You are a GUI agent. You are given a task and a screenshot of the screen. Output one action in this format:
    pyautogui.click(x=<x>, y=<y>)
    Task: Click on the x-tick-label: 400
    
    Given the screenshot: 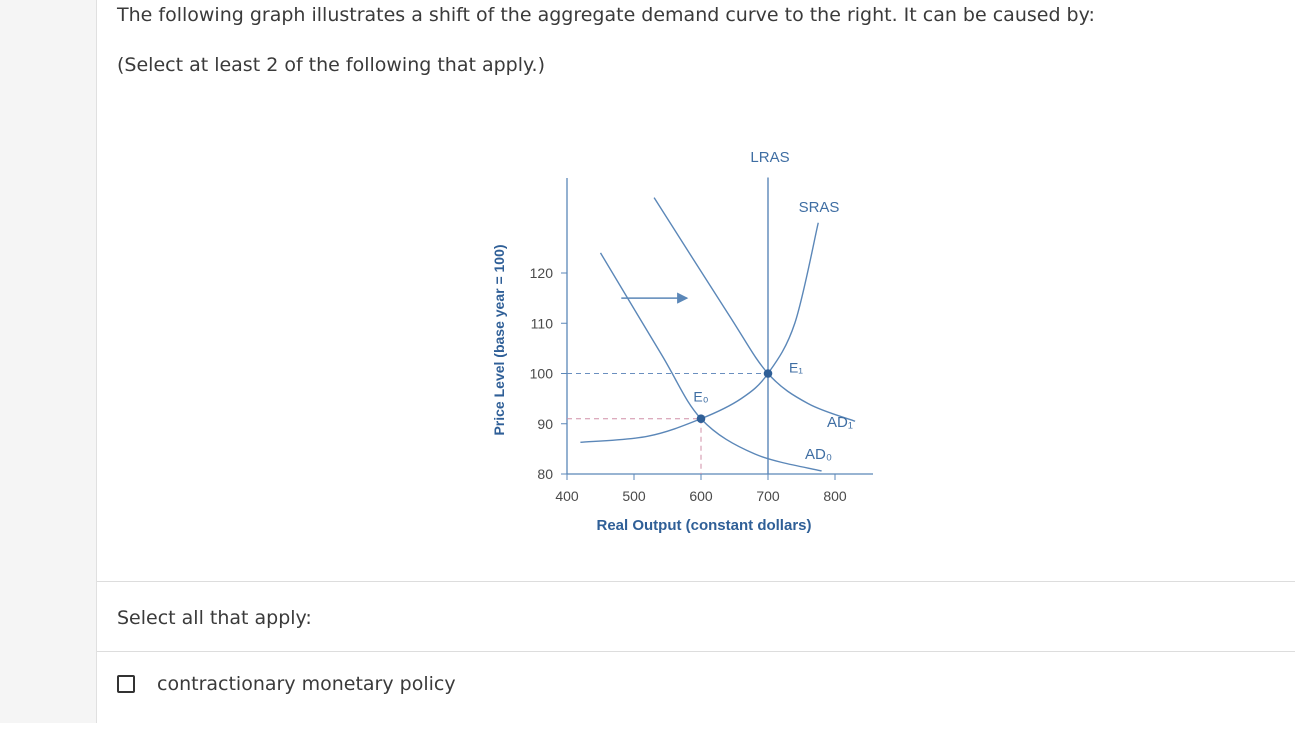 What is the action you would take?
    pyautogui.click(x=567, y=496)
    